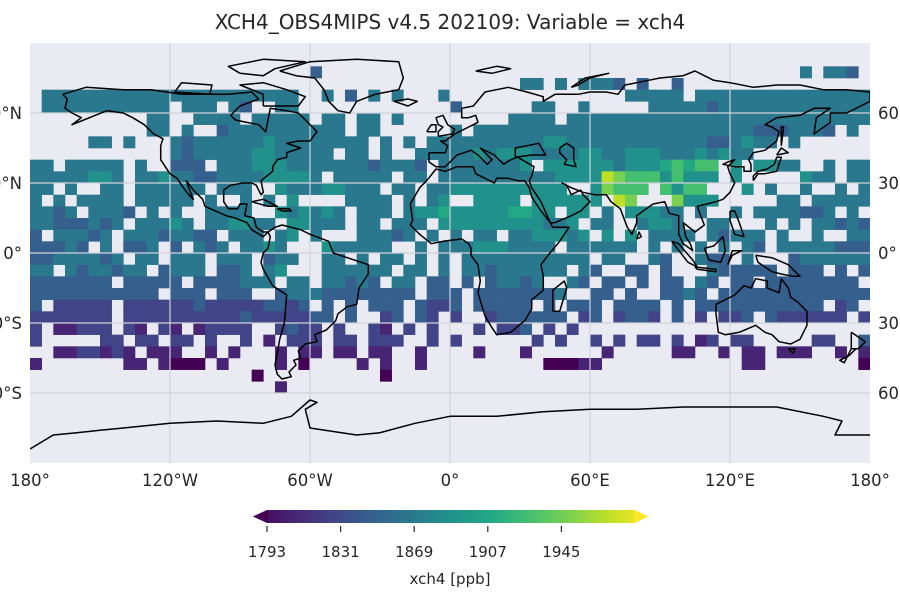 The width and height of the screenshot is (900, 600). Describe the element at coordinates (887, 253) in the screenshot. I see `y-tick-label-right: 0°` at that location.